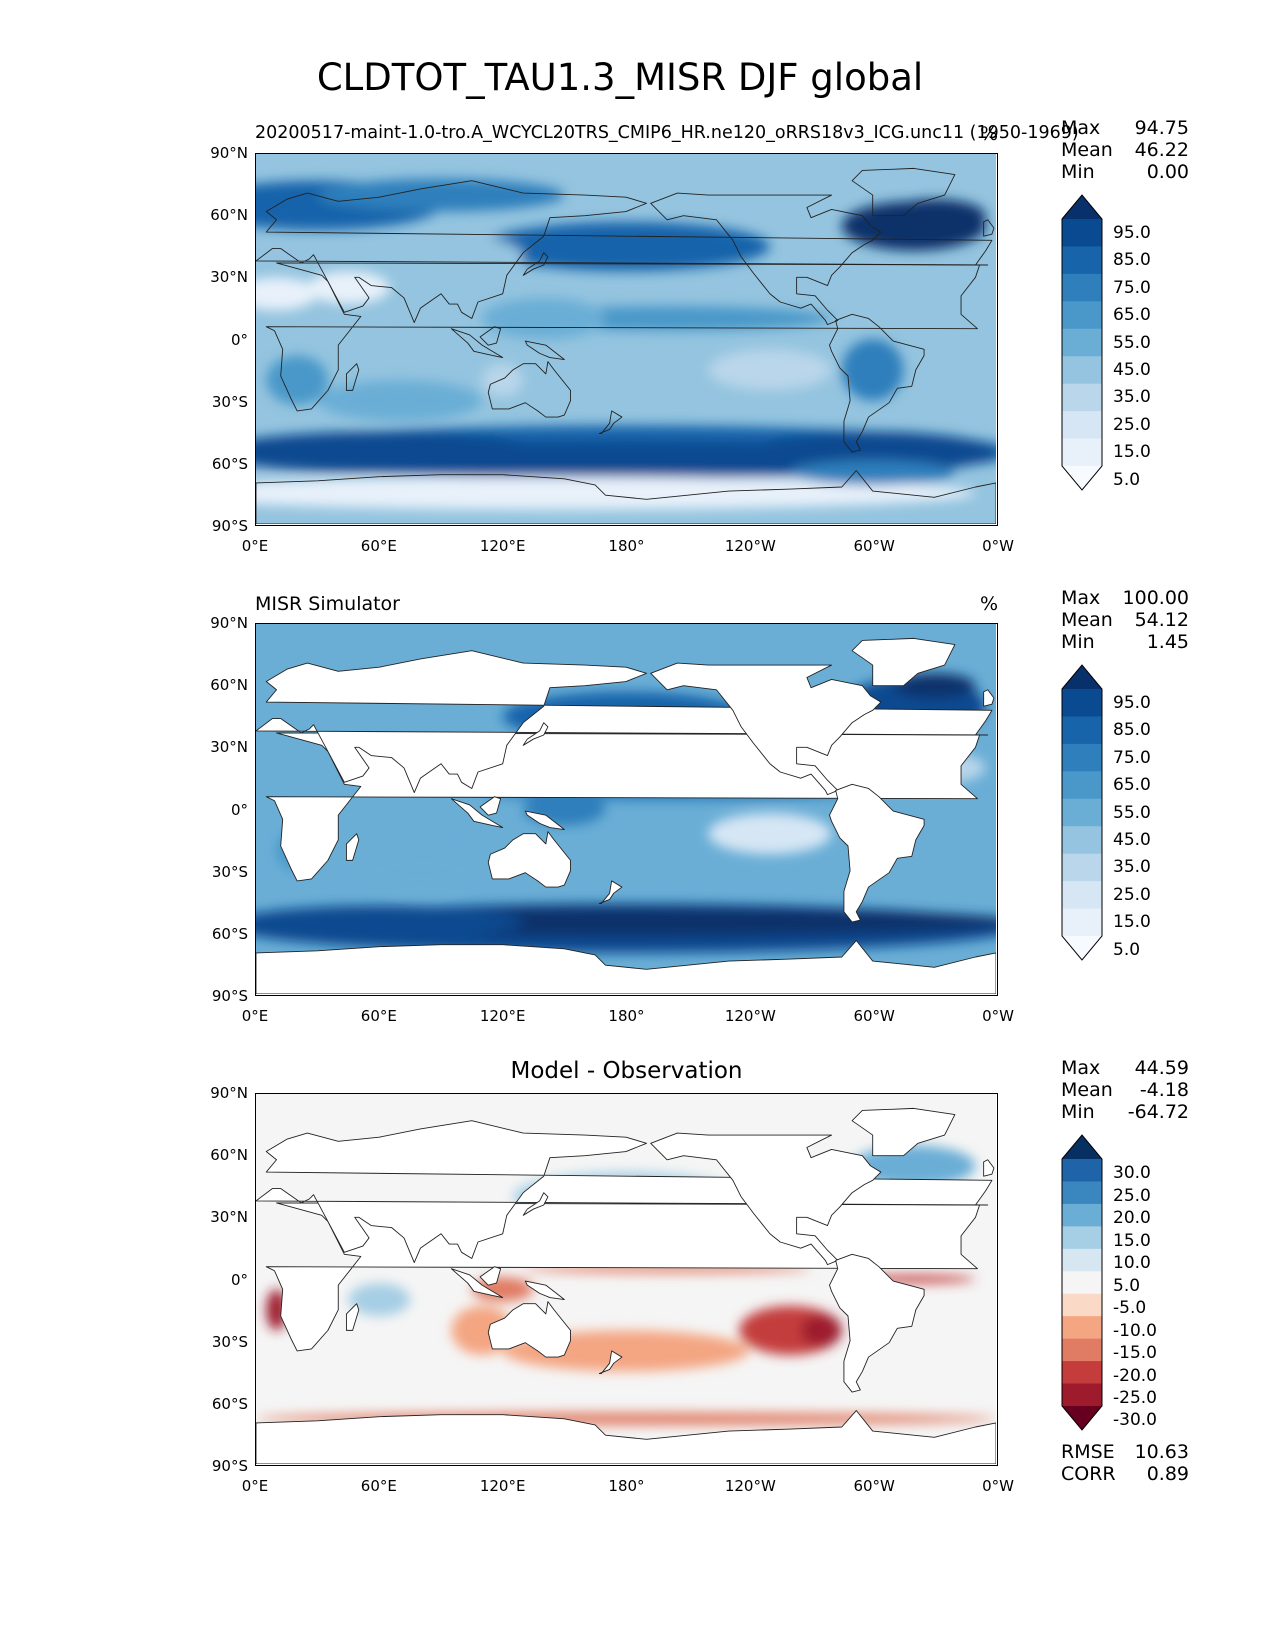  Describe the element at coordinates (1132, 342) in the screenshot. I see `colorbar-tick-label: 55.0` at that location.